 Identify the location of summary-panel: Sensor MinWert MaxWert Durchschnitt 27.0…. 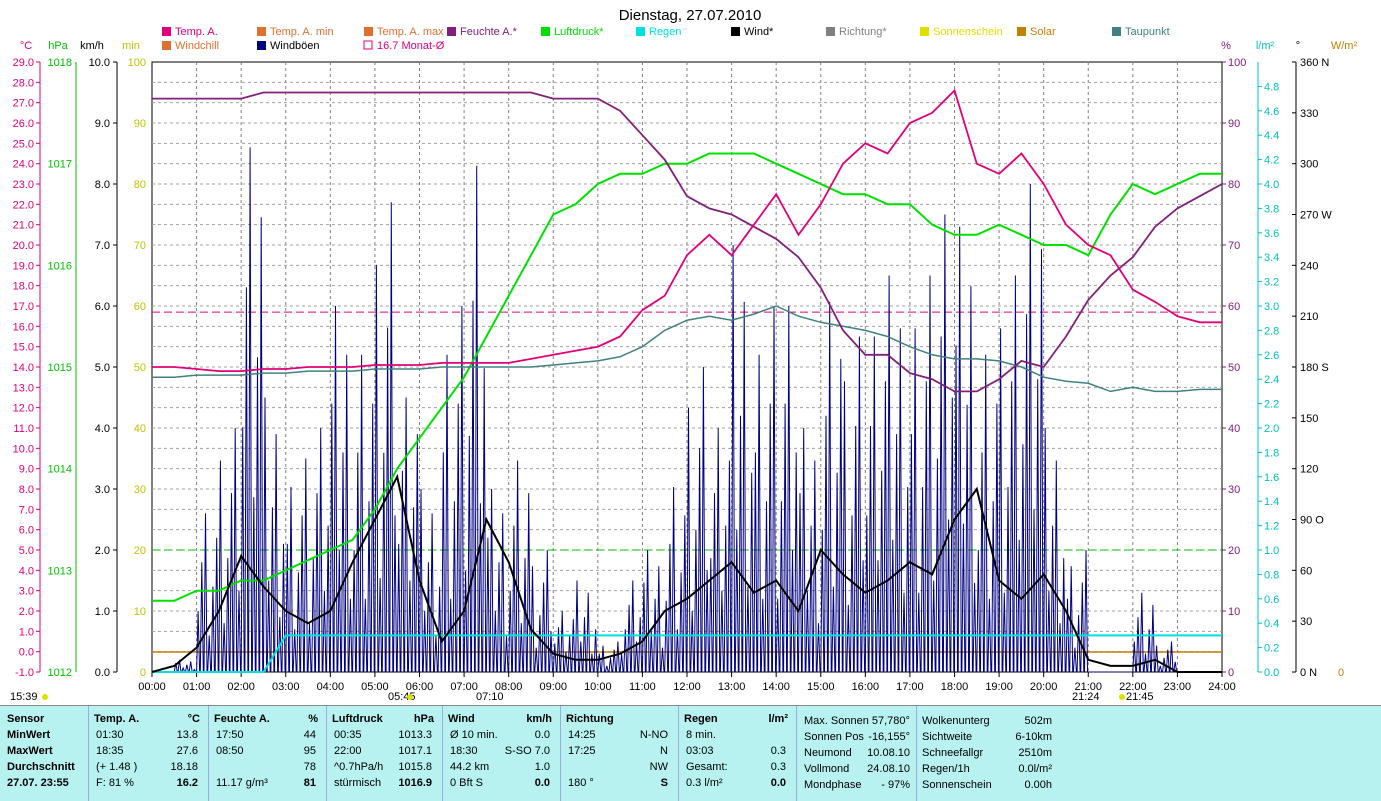
(690, 753).